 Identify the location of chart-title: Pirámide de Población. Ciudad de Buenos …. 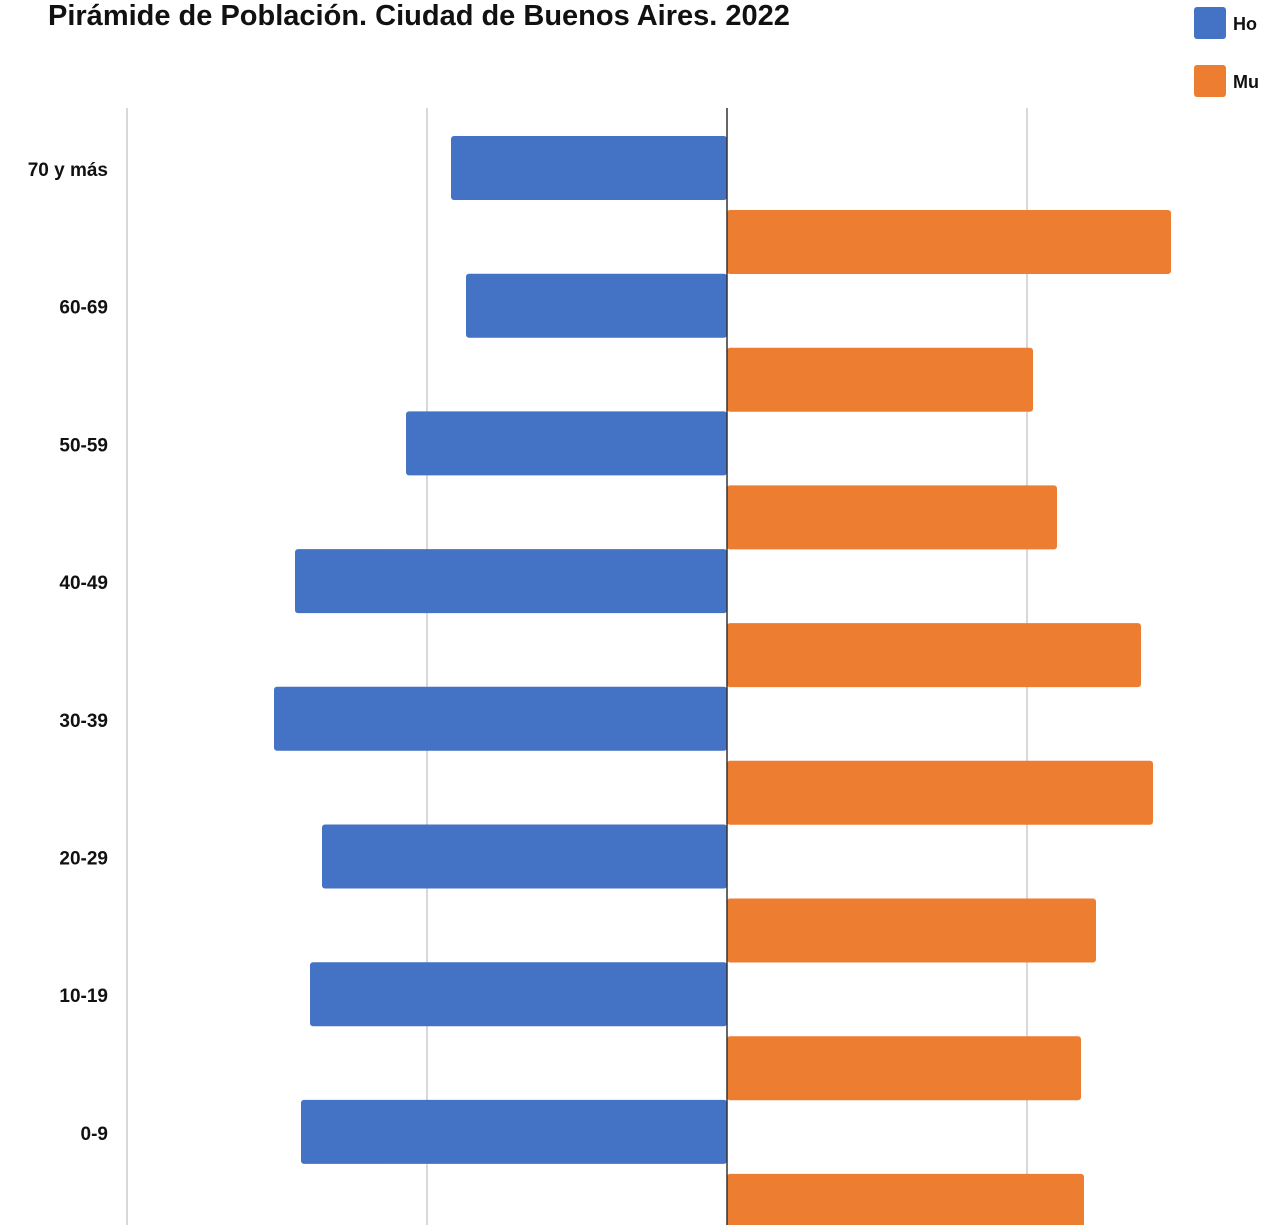
(419, 16).